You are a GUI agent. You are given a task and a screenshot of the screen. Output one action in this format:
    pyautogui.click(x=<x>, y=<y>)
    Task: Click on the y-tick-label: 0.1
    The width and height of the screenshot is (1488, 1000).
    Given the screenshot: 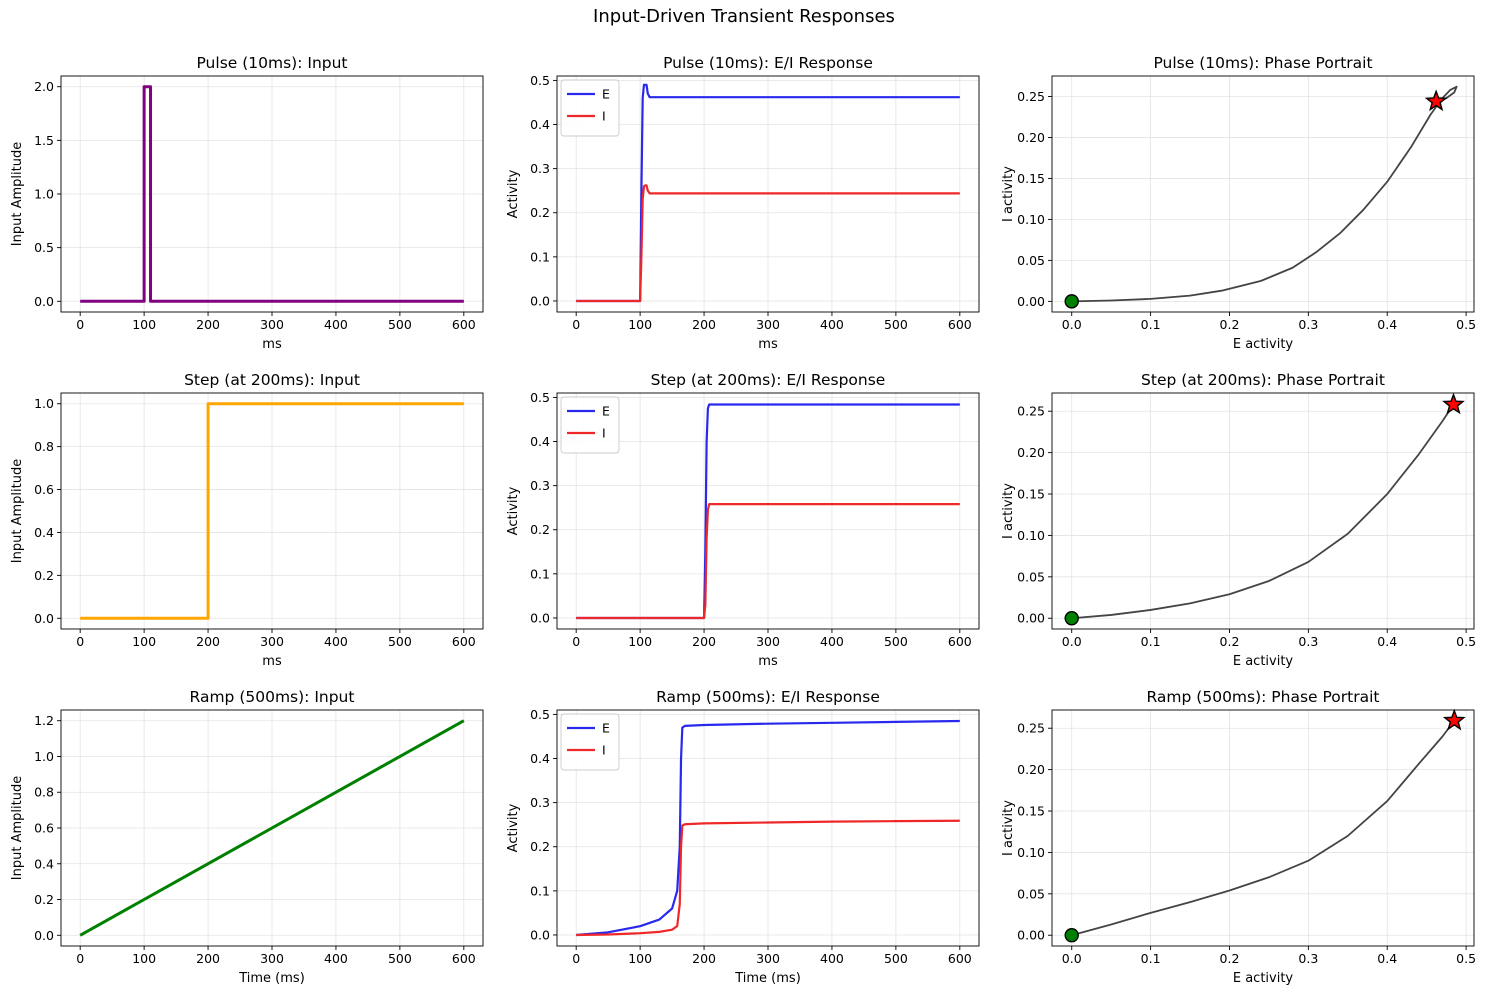 What is the action you would take?
    pyautogui.click(x=540, y=890)
    